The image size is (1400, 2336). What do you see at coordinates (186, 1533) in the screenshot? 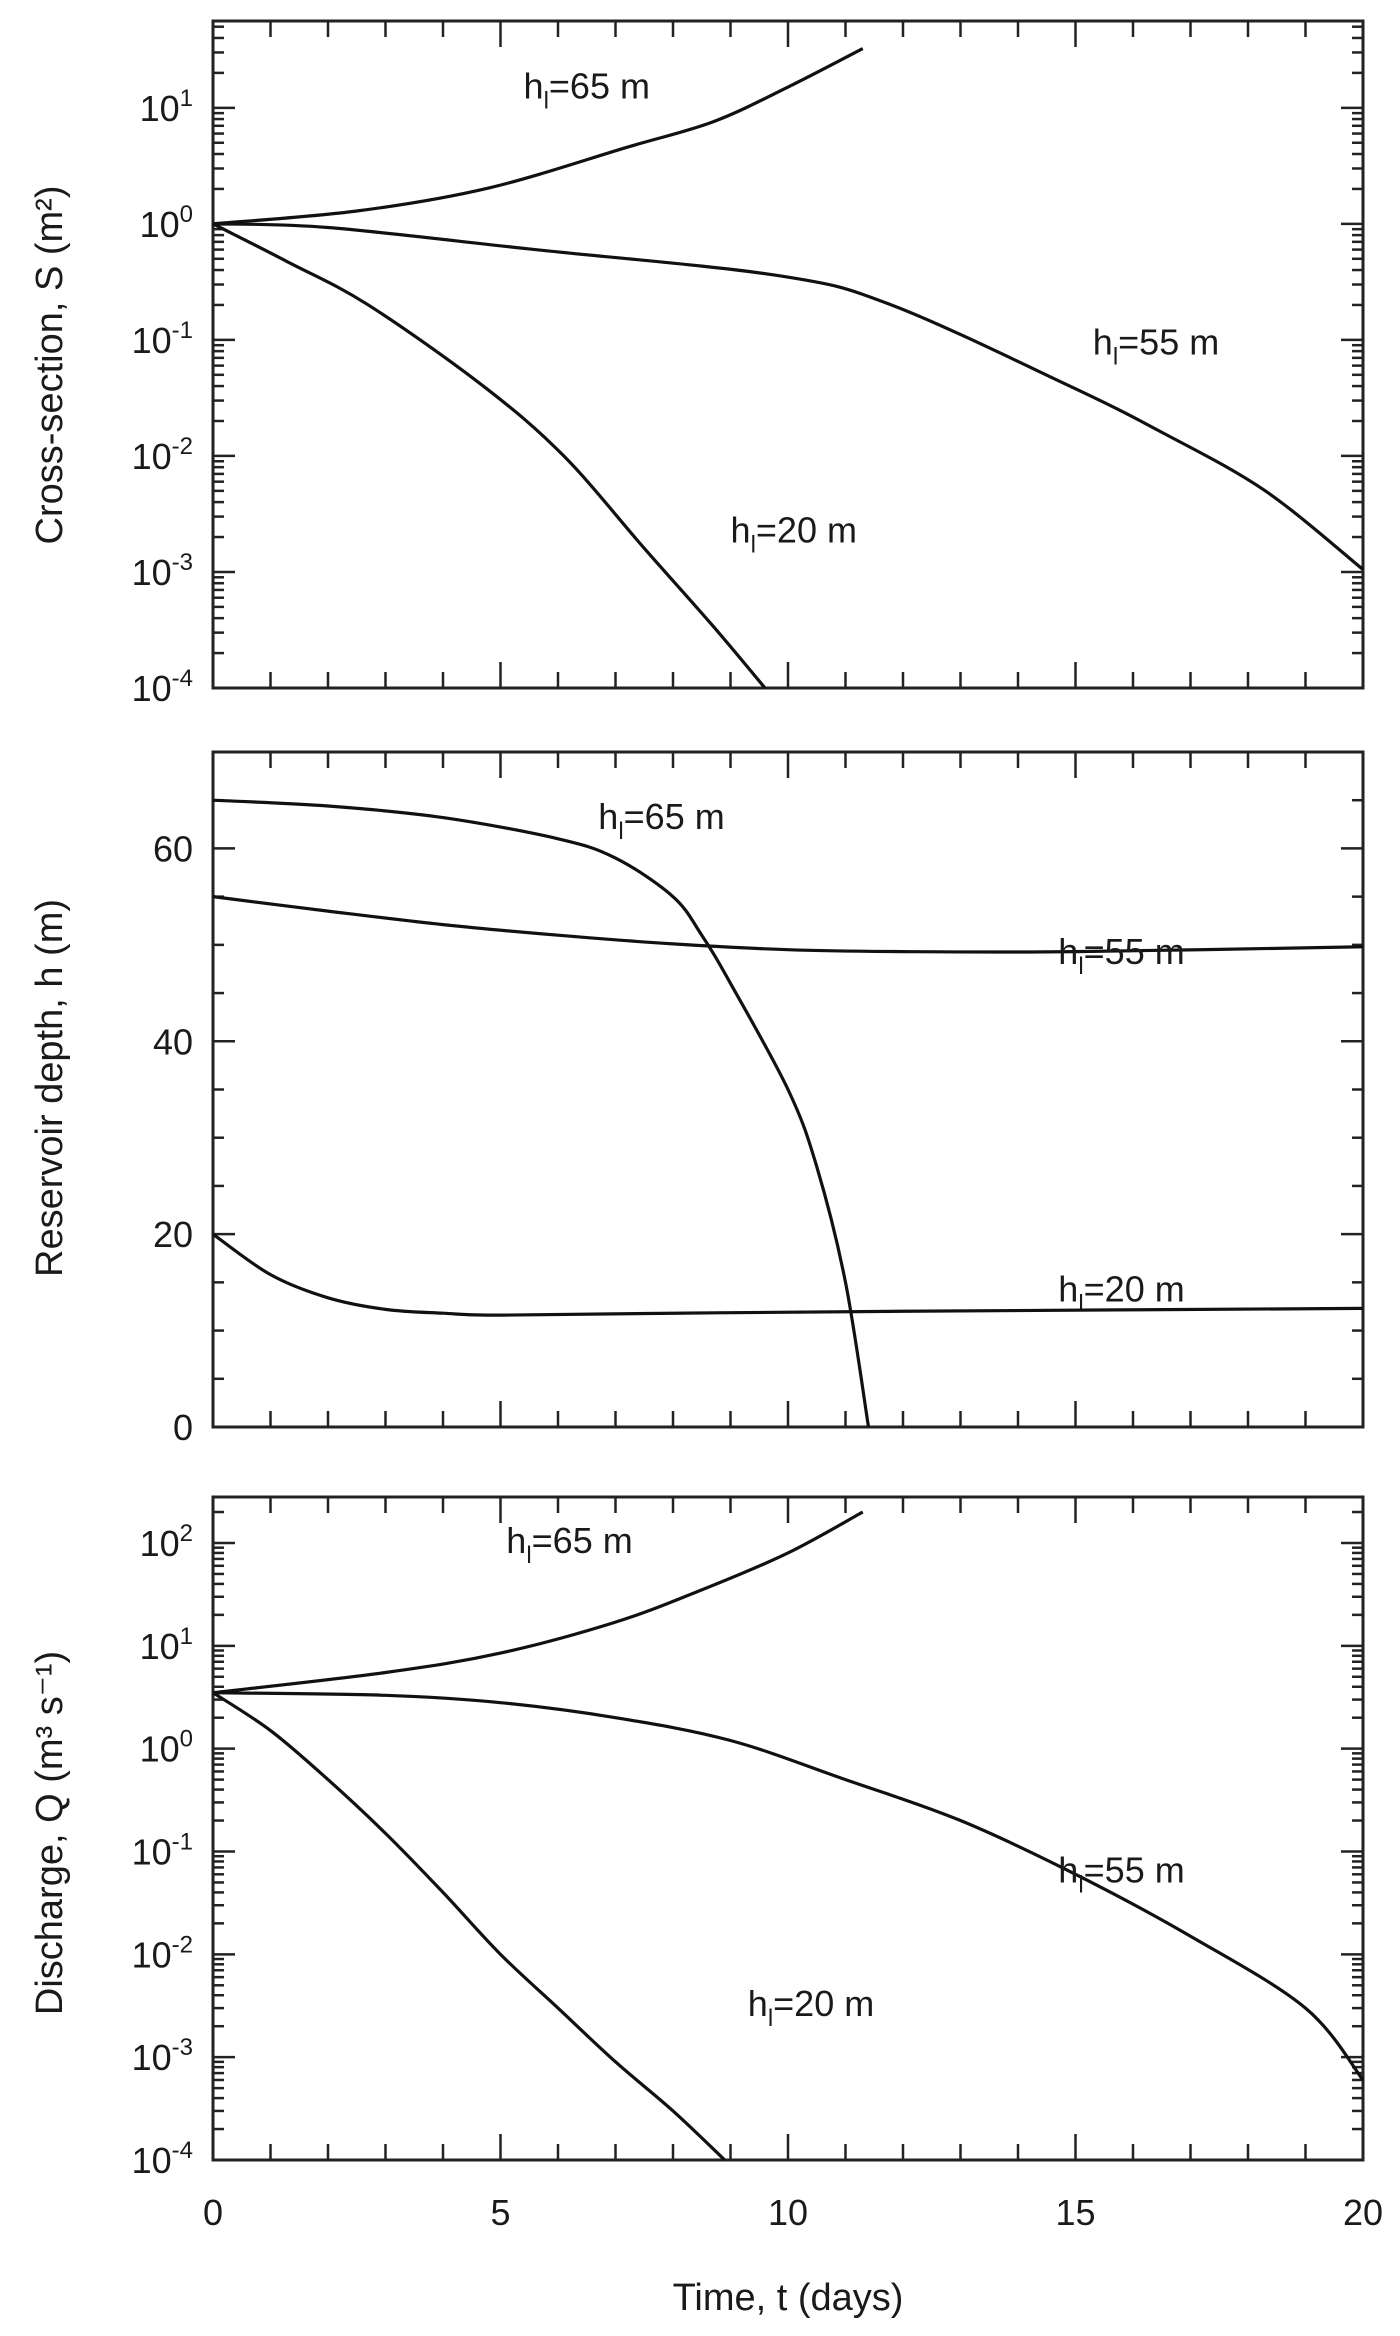
I see `y-tick-exponent: 2` at bounding box center [186, 1533].